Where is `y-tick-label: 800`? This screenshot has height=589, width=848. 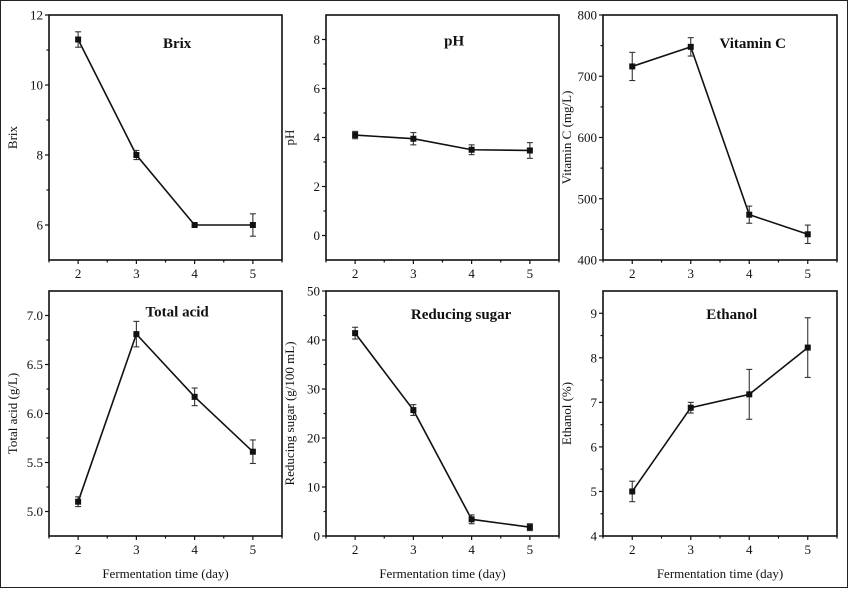
y-tick-label: 800 is located at coordinates (588, 15).